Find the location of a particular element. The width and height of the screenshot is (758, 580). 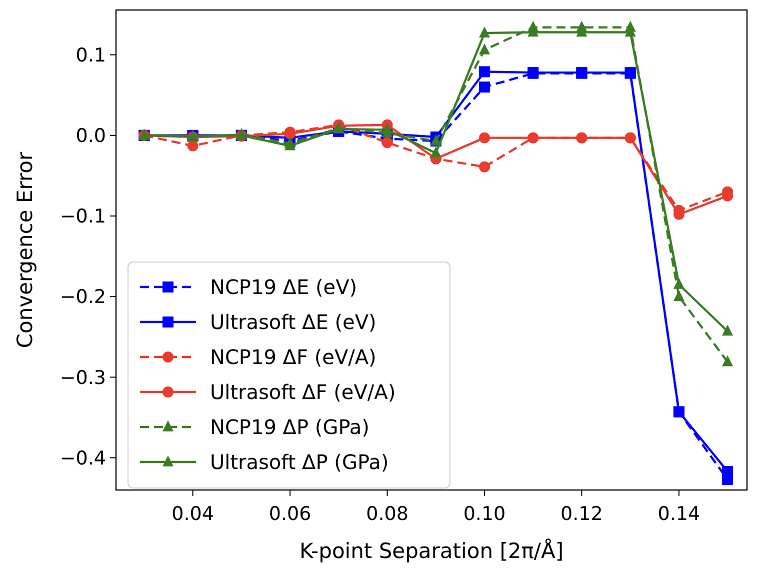

x-tick-label: 0.06 is located at coordinates (290, 514).